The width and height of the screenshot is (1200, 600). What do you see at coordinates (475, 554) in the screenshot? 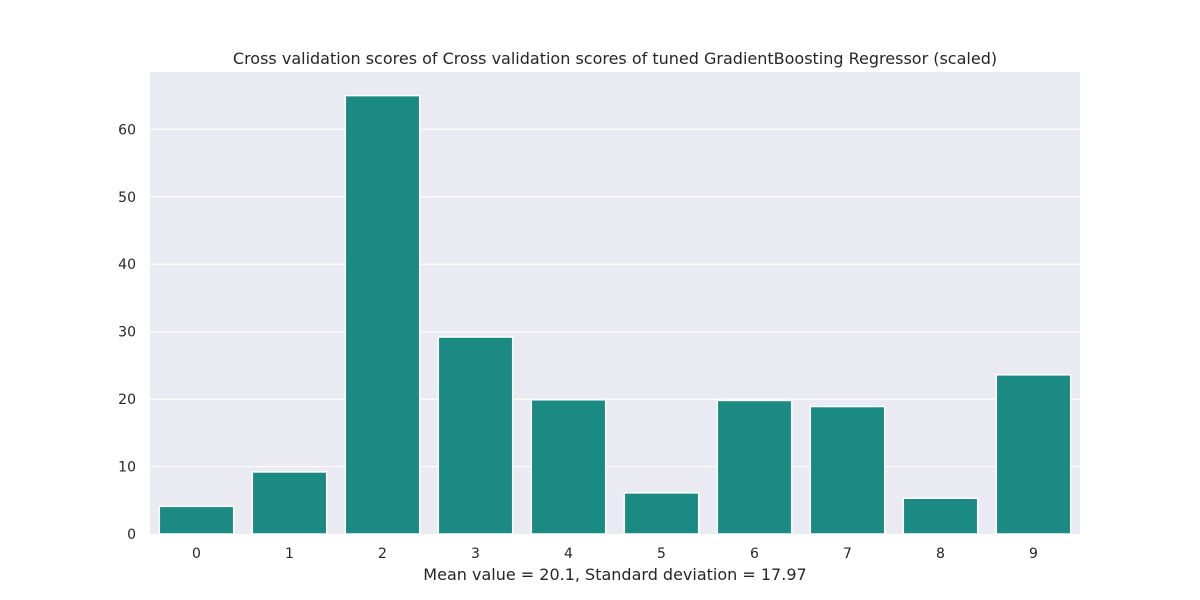
I see `x-tick-label: 3` at bounding box center [475, 554].